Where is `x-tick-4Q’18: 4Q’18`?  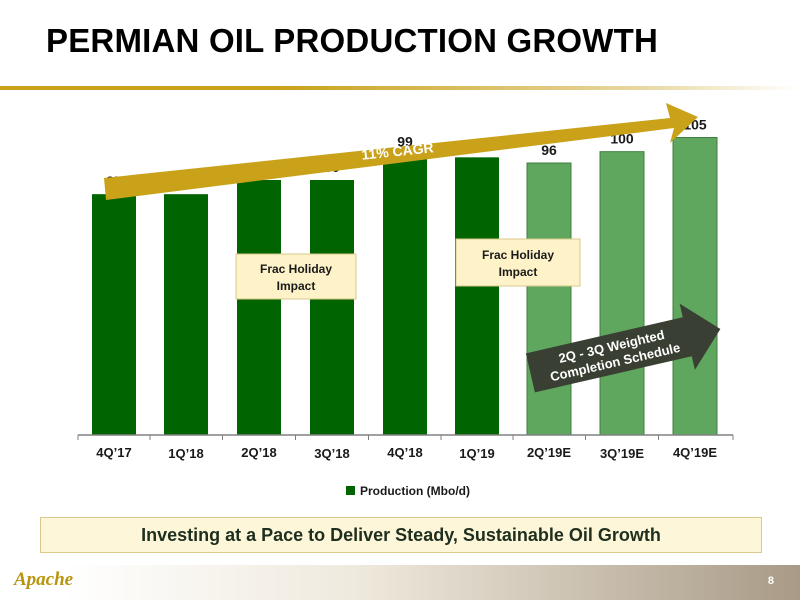 x-tick-4Q’18: 4Q’18 is located at coordinates (404, 452).